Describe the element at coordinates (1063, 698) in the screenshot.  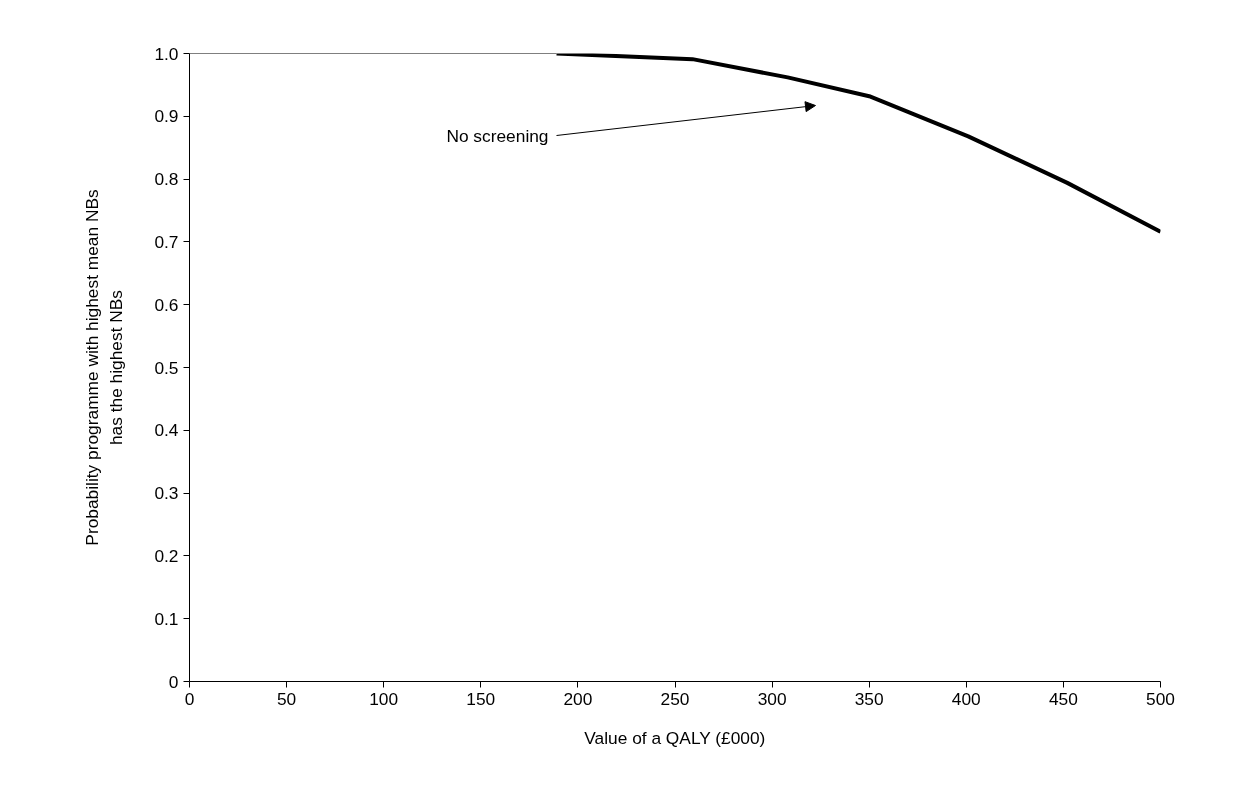
I see `x-tick-label: 450` at that location.